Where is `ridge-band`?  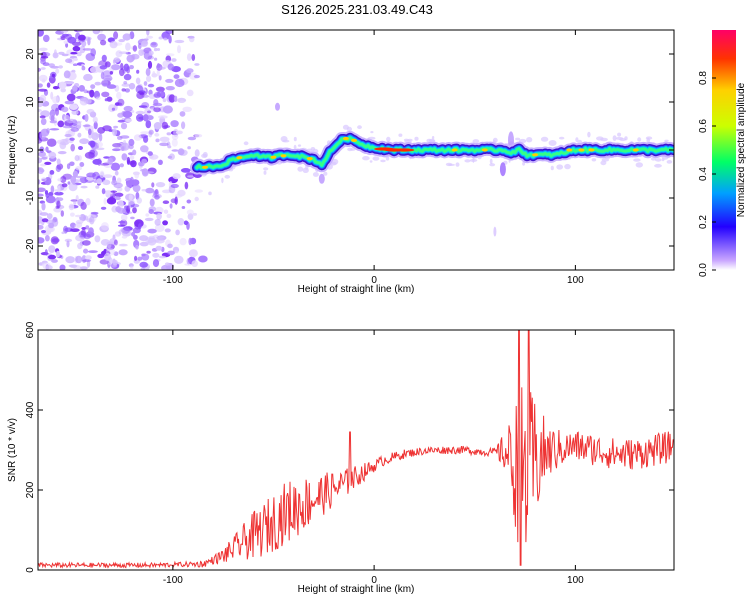 ridge-band is located at coordinates (434, 153).